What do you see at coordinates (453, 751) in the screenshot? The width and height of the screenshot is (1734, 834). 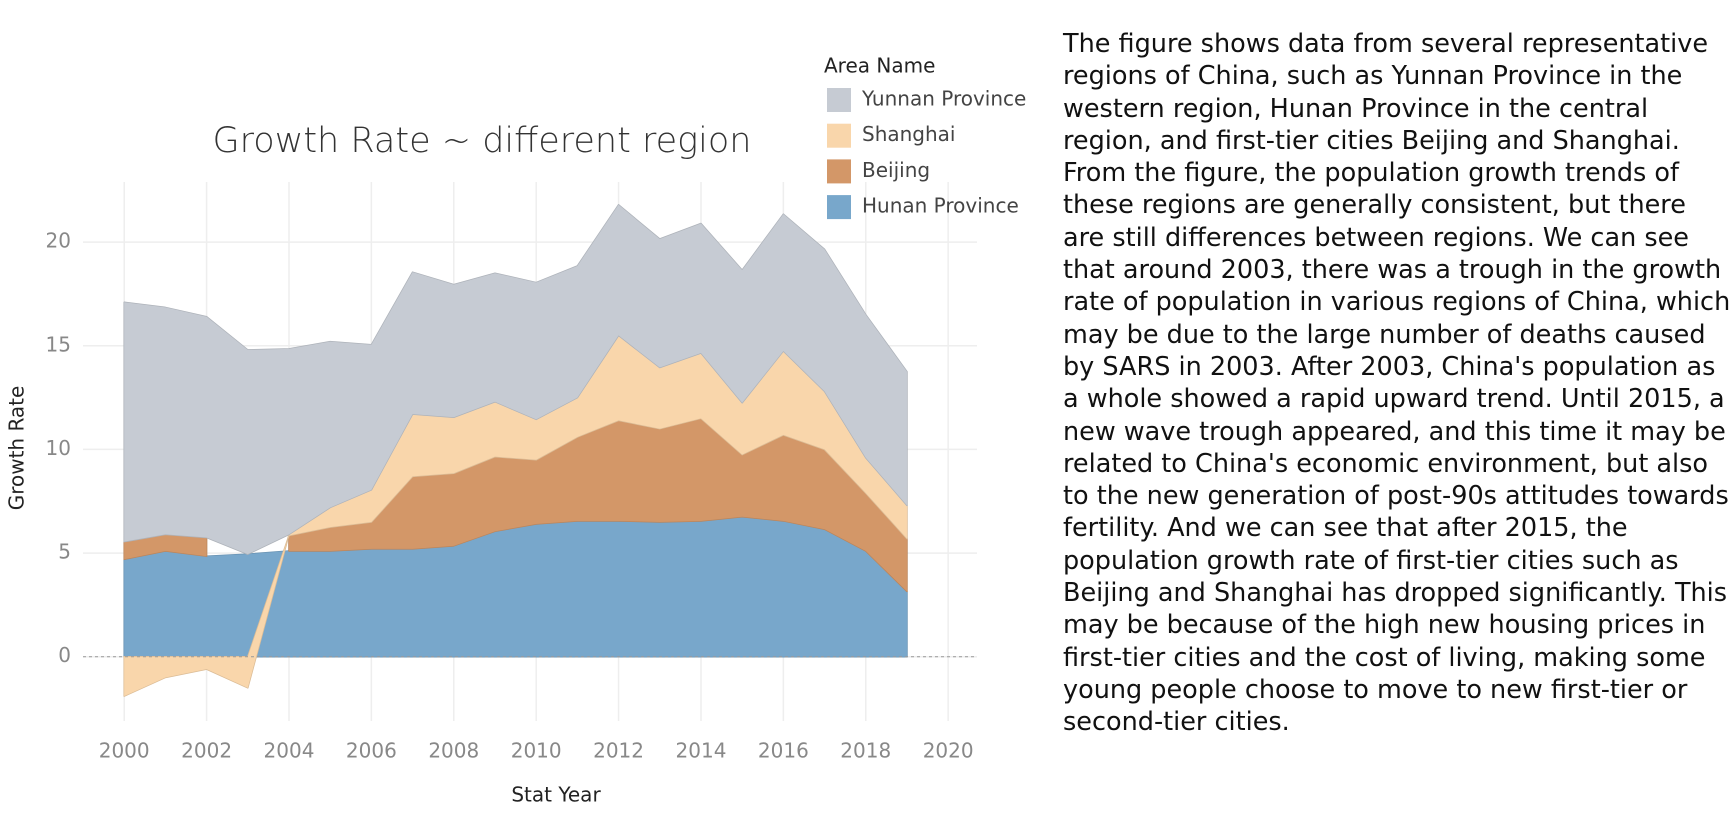 I see `x-tick-label: 2008` at bounding box center [453, 751].